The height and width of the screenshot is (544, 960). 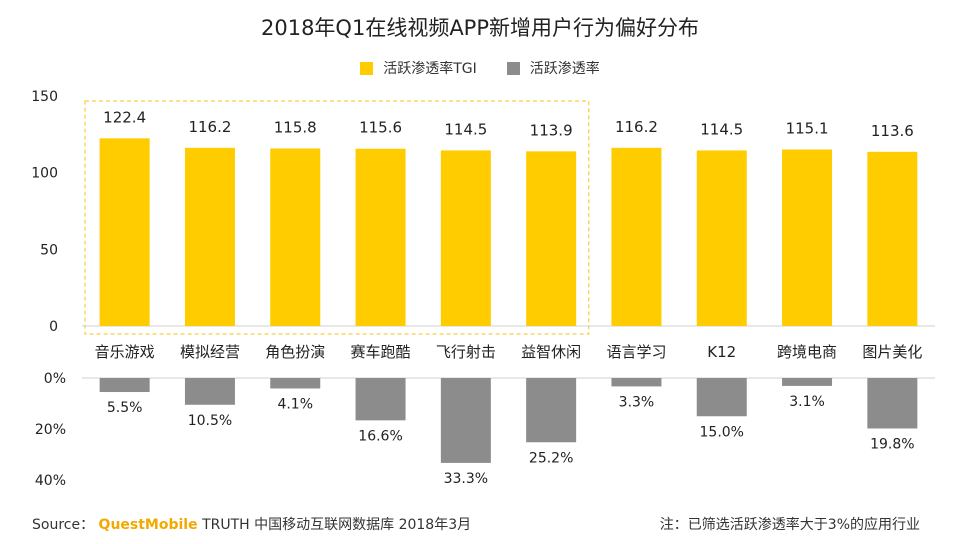 I want to click on category-label: 角色扮演, so click(x=295, y=352).